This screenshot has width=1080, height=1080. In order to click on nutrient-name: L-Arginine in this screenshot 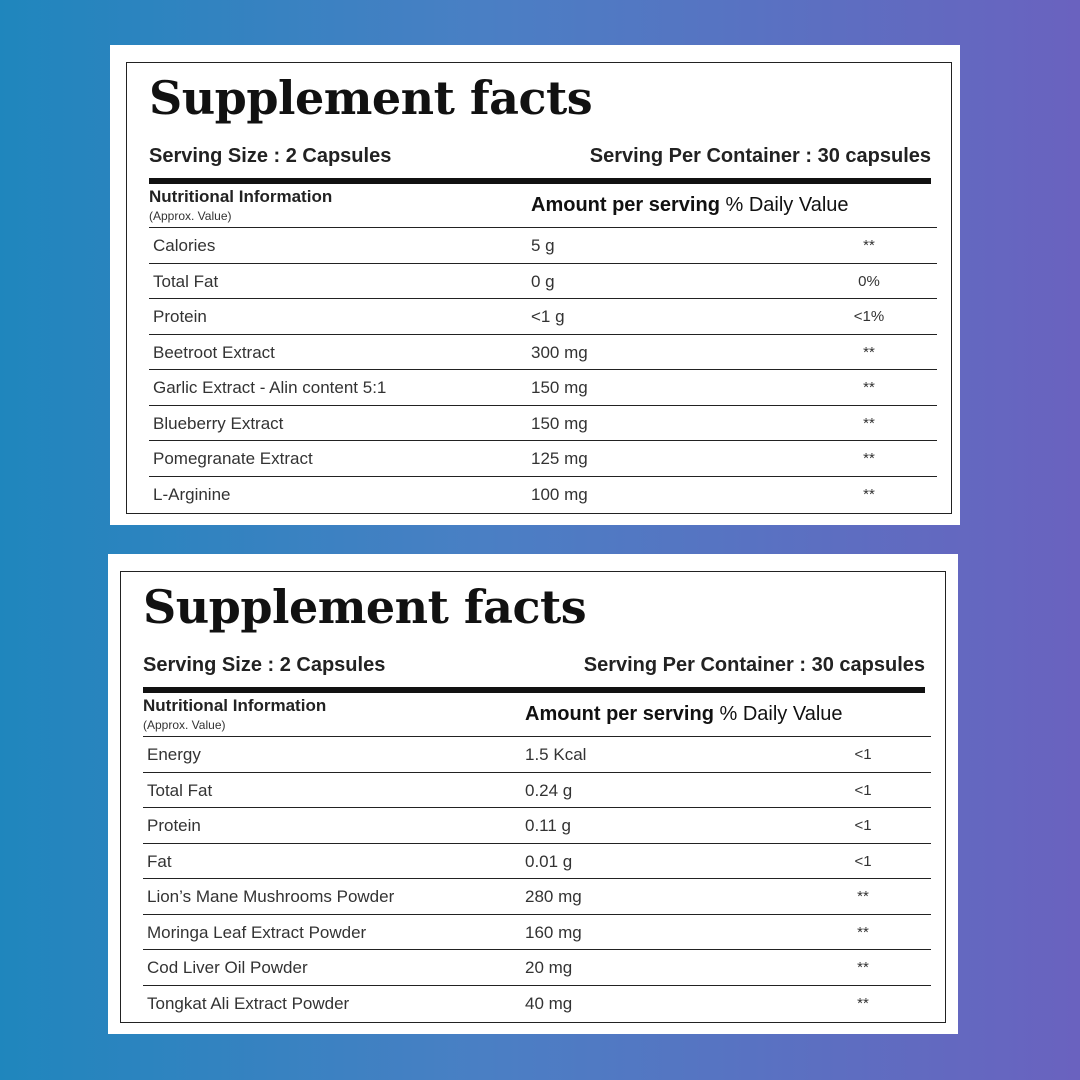, I will do `click(192, 494)`.